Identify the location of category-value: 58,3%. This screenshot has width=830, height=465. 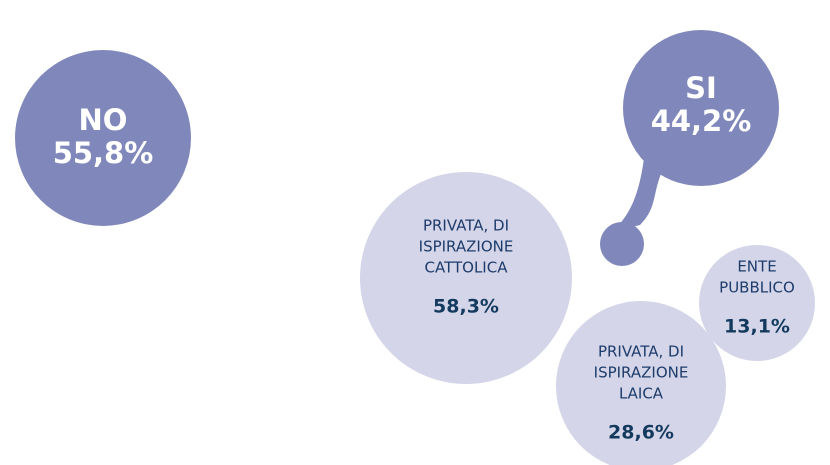
(466, 307).